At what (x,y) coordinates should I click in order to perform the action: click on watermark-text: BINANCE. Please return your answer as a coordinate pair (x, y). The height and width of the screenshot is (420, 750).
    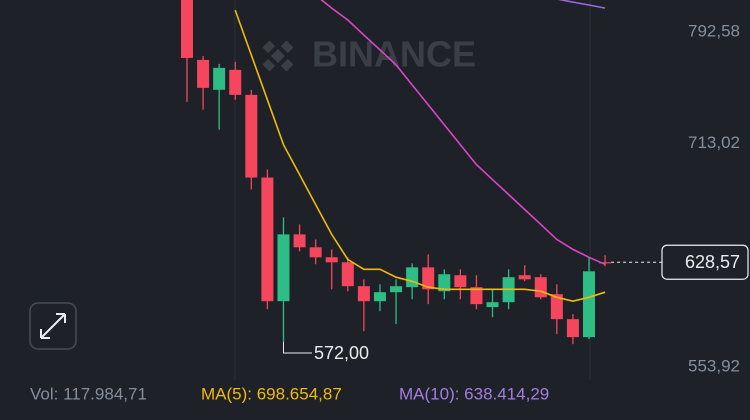
    Looking at the image, I should click on (394, 54).